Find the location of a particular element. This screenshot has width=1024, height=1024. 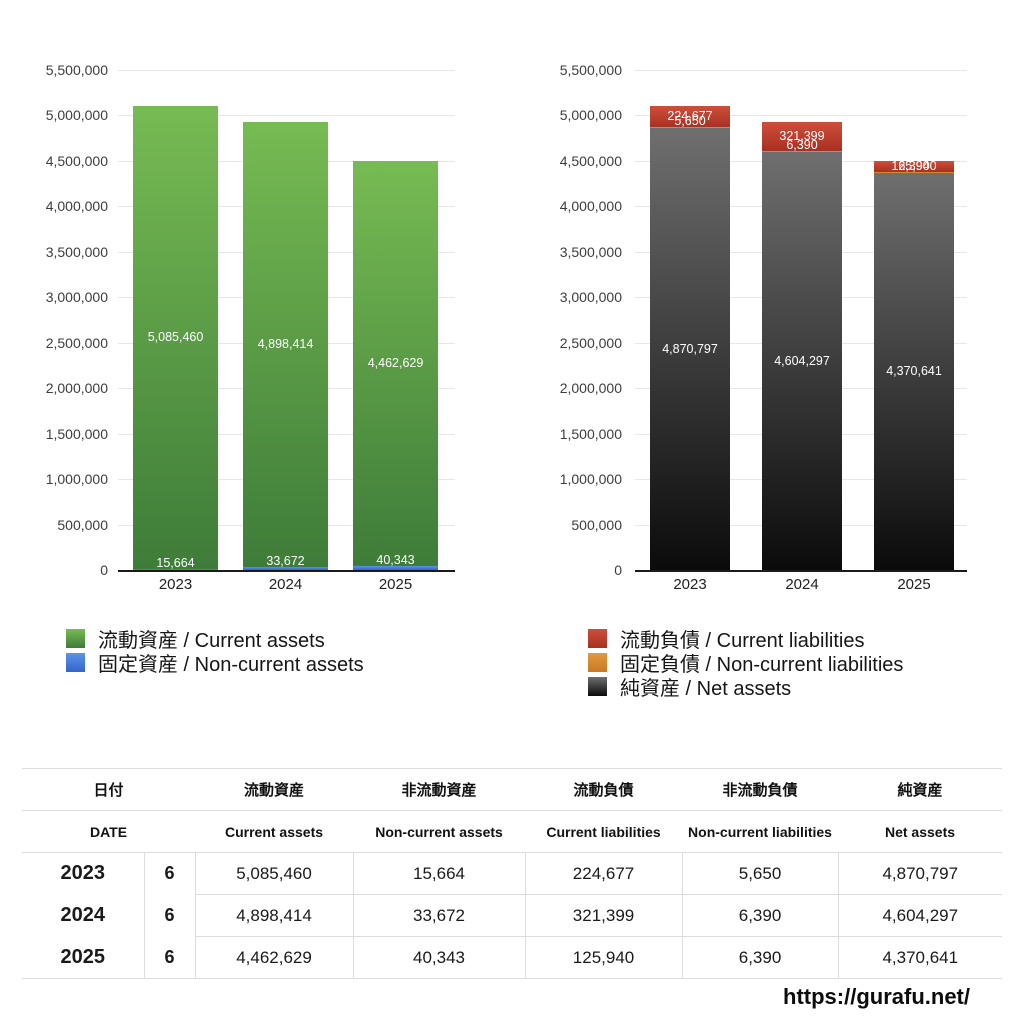

table-header-cell: Non-current assets is located at coordinates (439, 831).